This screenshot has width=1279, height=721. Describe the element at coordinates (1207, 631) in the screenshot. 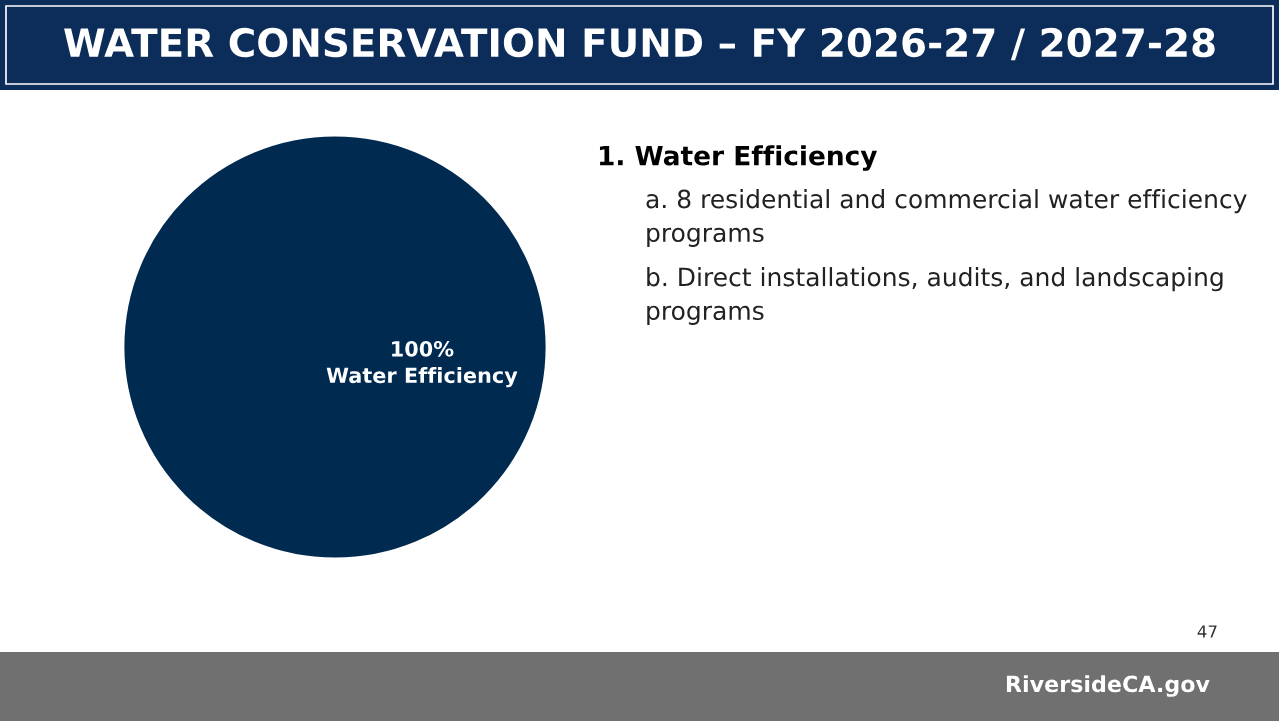

I see `text: 47` at that location.